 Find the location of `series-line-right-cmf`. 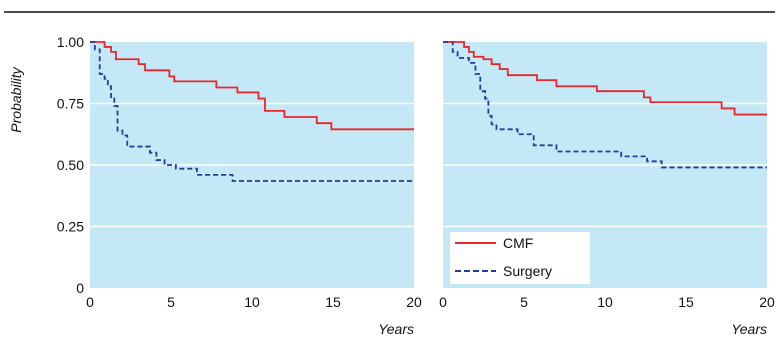

series-line-right-cmf is located at coordinates (605, 78).